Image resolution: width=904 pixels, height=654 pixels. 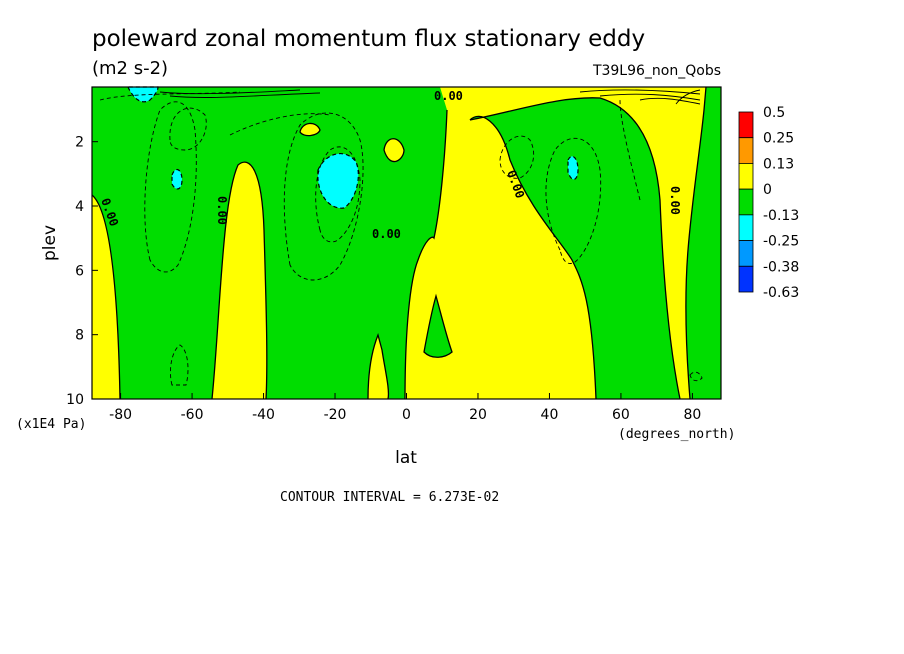 What do you see at coordinates (575, 248) in the screenshot?
I see `negative-region-northern-subtropics` at bounding box center [575, 248].